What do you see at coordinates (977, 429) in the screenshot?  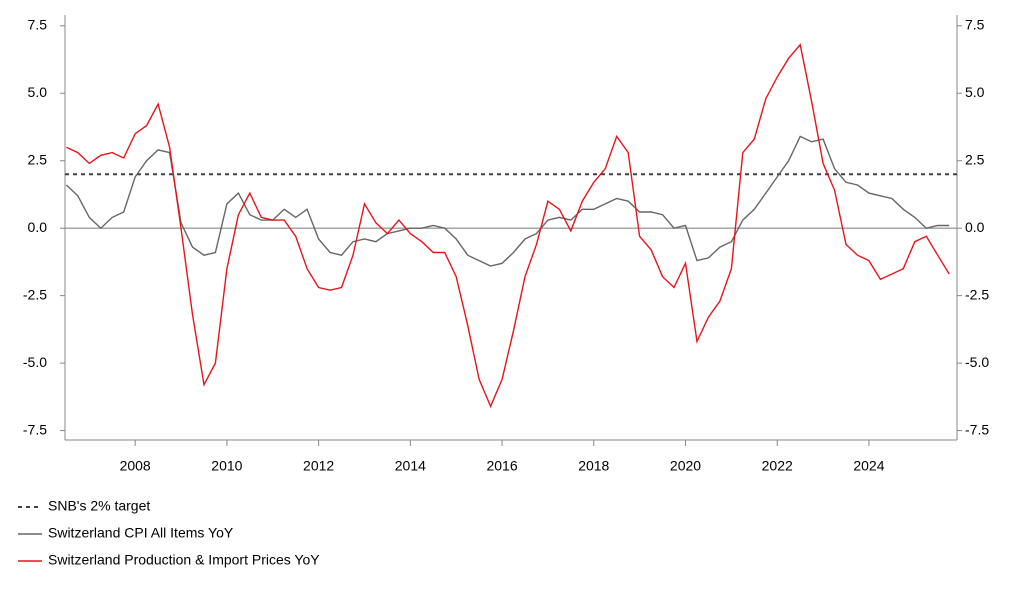 I see `y2-tick-label: -7.5` at bounding box center [977, 429].